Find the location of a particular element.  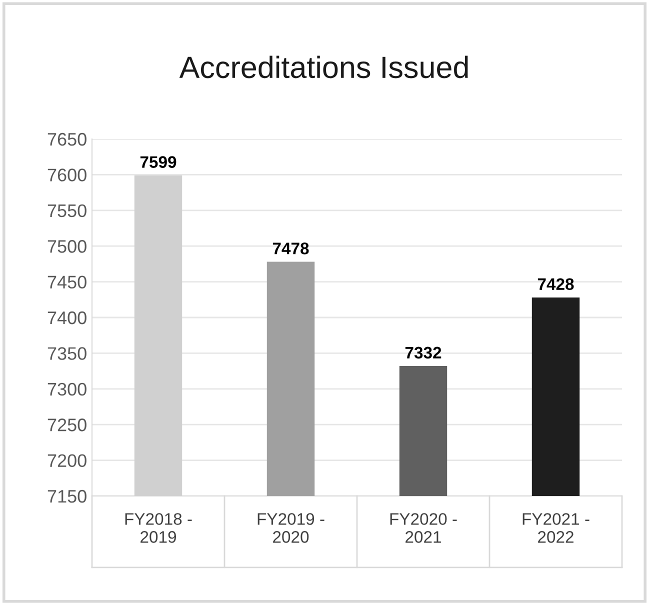

x-tick-label: FY2021 - 2022 is located at coordinates (556, 528).